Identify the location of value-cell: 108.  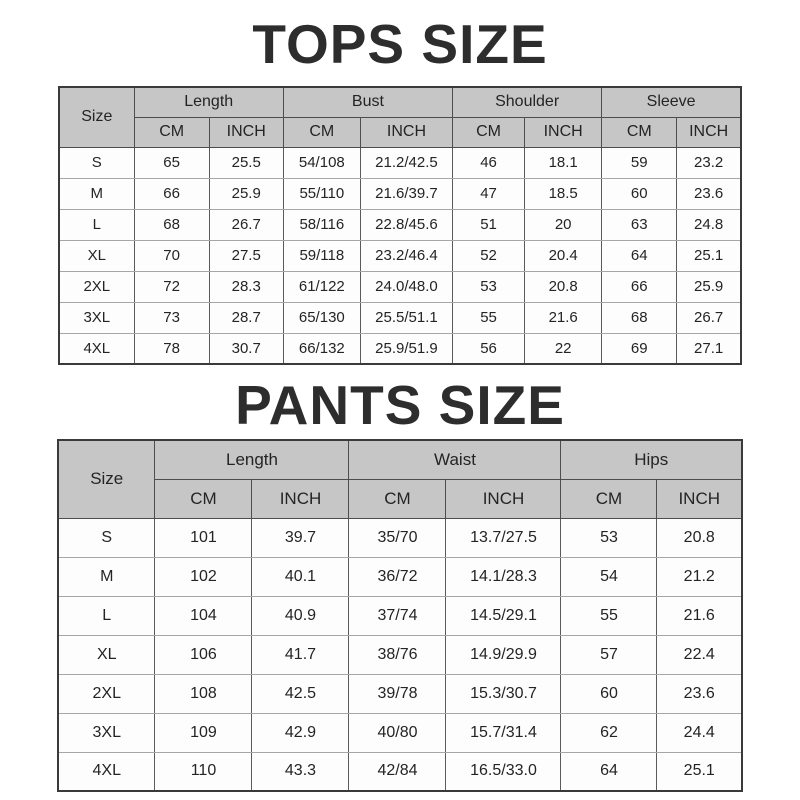
(203, 693).